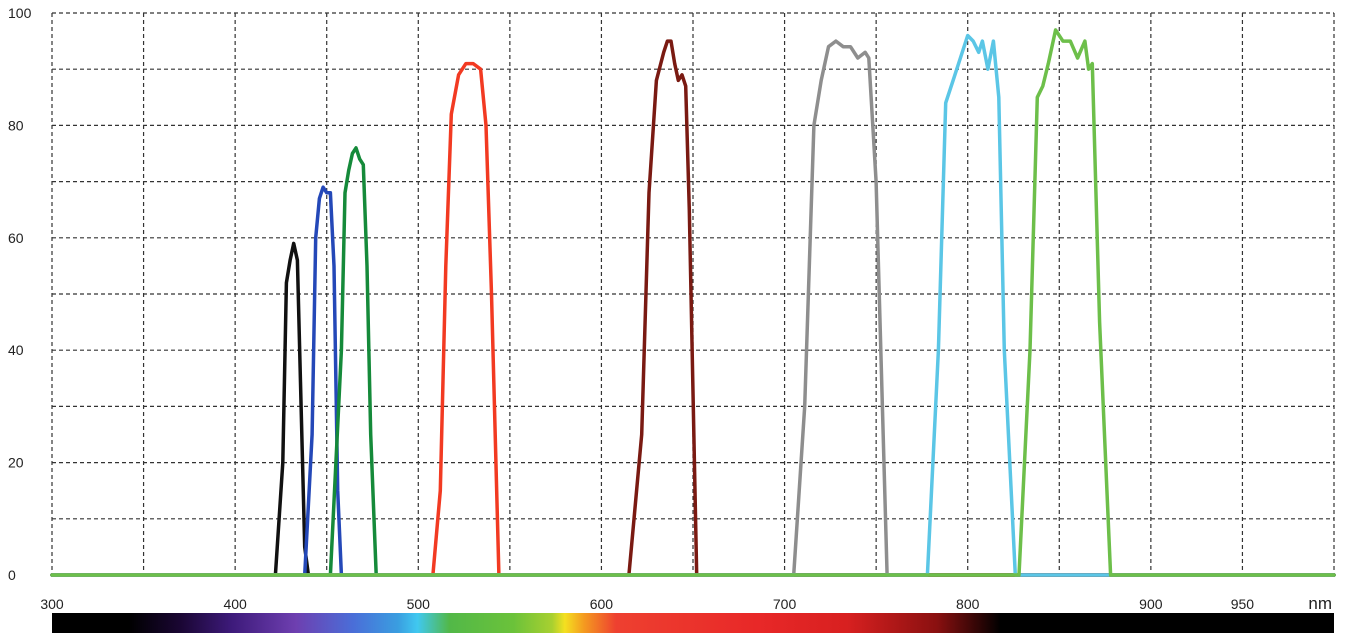 This screenshot has width=1346, height=633. I want to click on x-tick-label: 600, so click(602, 604).